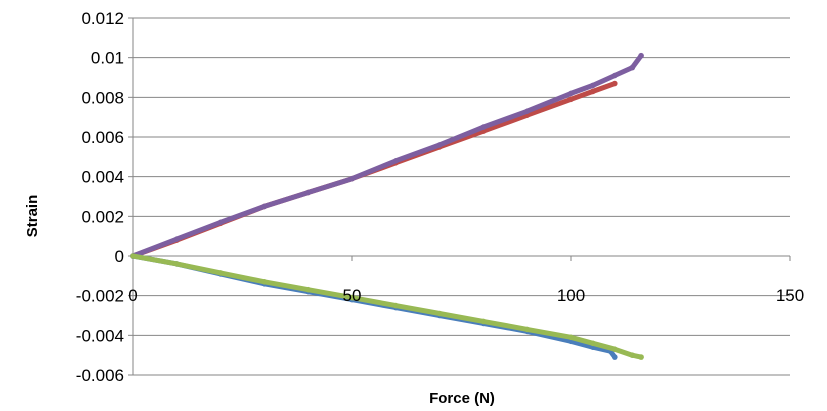 The width and height of the screenshot is (827, 411). Describe the element at coordinates (119, 256) in the screenshot. I see `y-tick-label-6: 0` at that location.